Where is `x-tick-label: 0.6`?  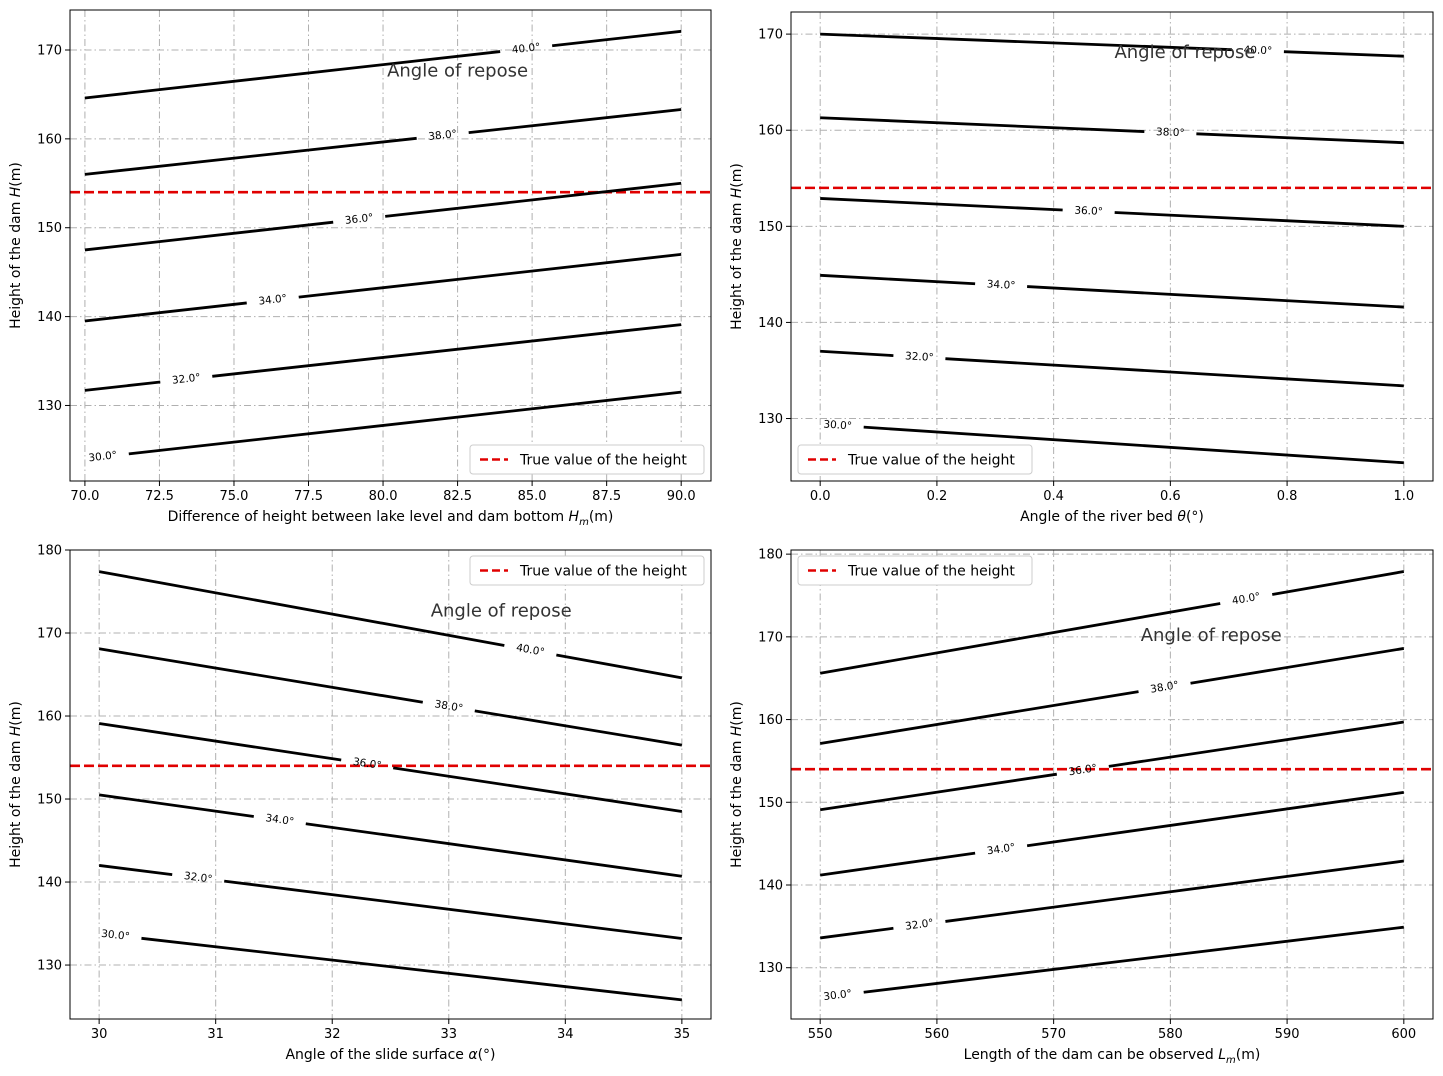
x-tick-label: 0.6 is located at coordinates (1170, 496).